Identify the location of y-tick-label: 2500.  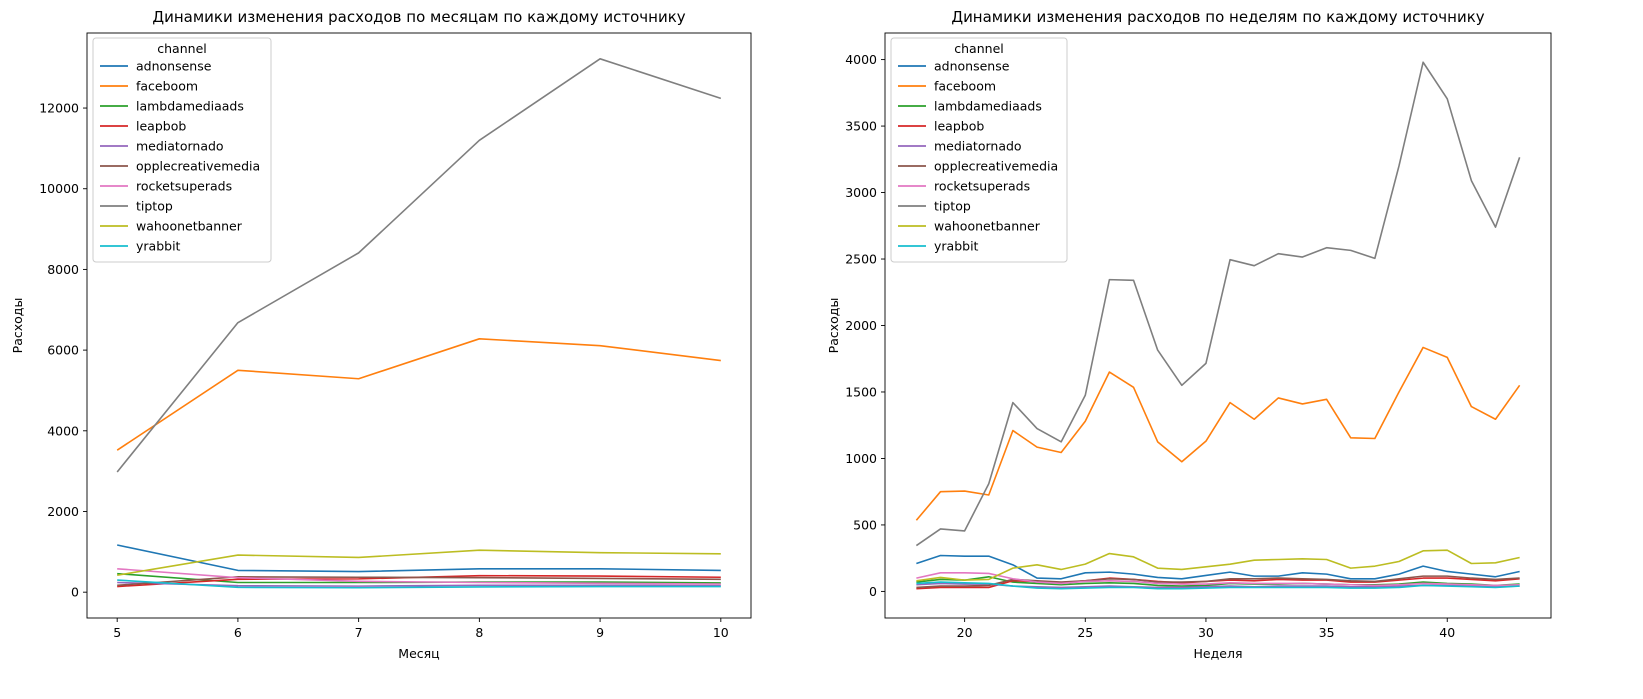
(861, 259).